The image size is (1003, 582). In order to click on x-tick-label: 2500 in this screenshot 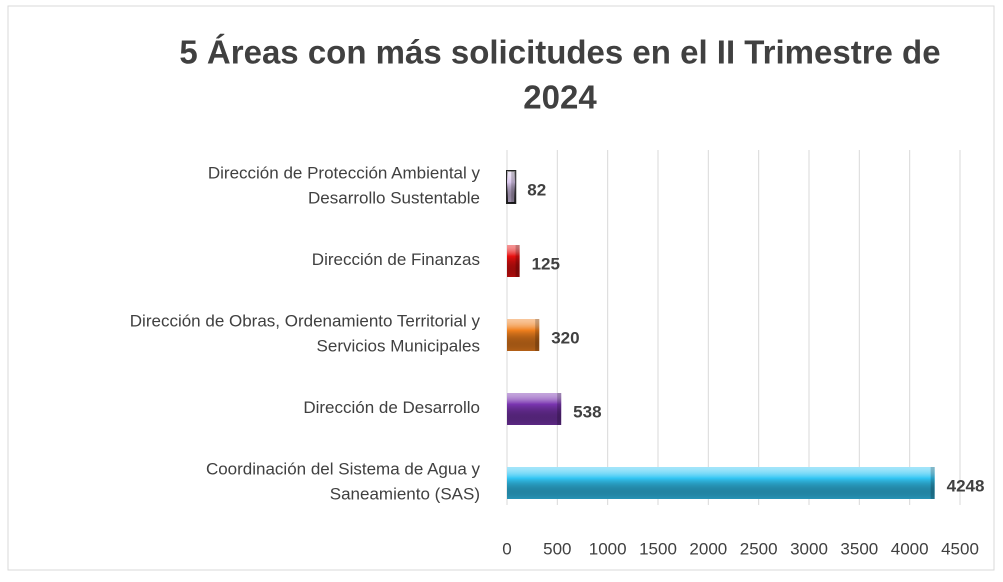, I will do `click(759, 548)`.